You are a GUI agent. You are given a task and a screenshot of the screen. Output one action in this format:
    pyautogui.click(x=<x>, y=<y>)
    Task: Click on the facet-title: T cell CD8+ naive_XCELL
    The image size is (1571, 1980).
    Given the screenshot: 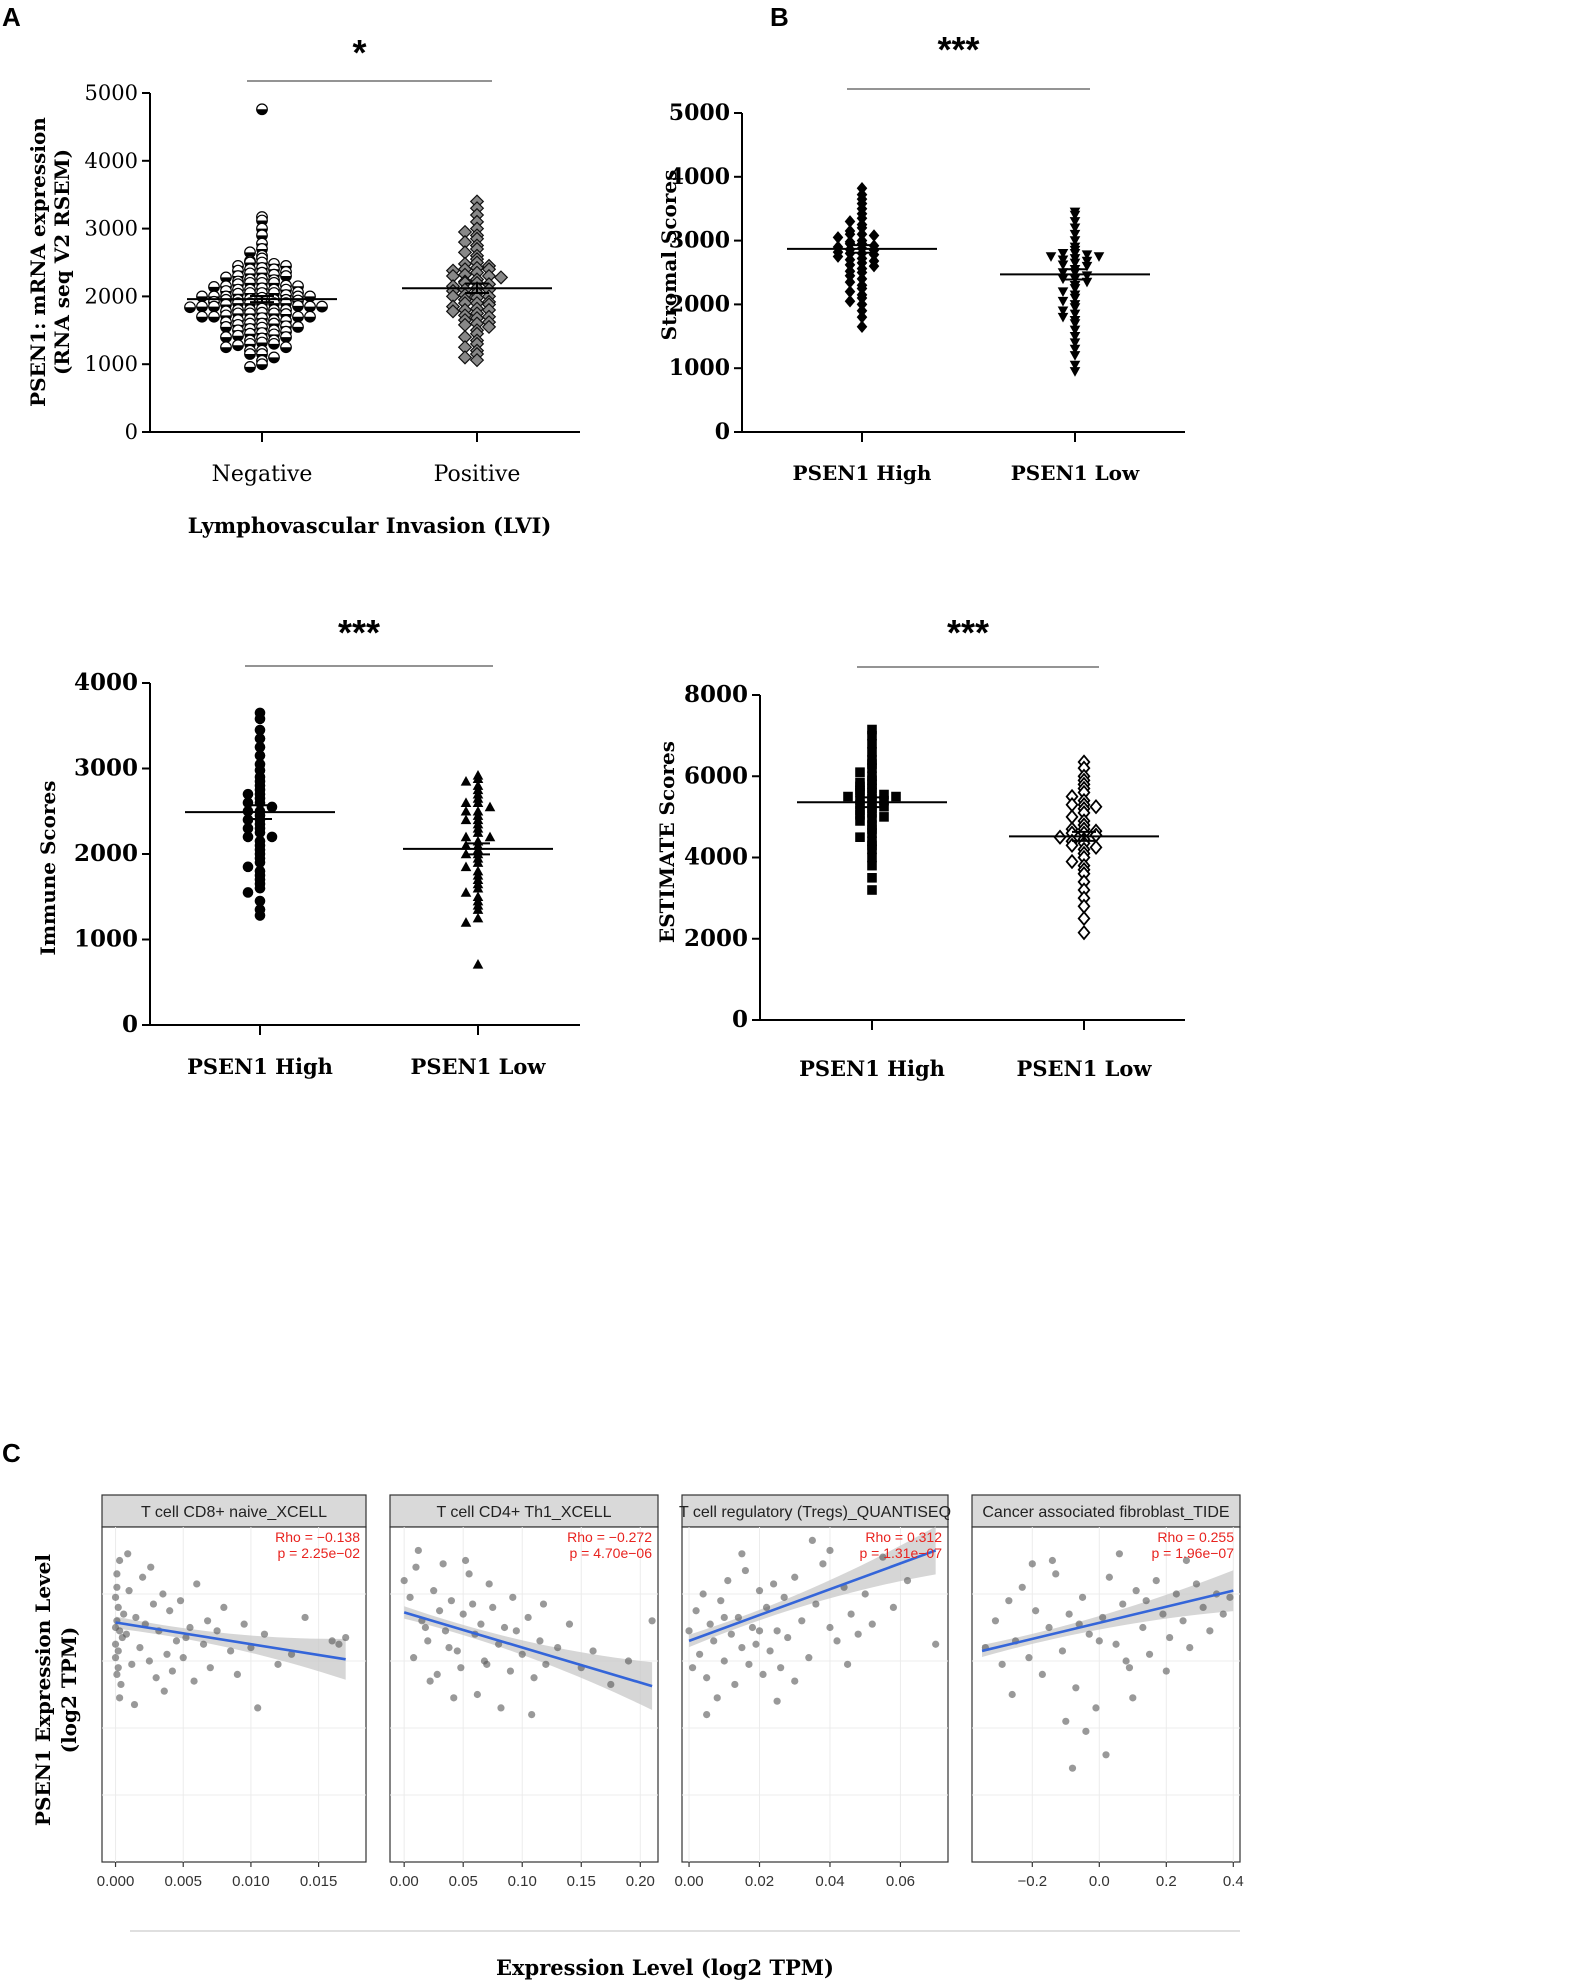 What is the action you would take?
    pyautogui.click(x=234, y=1512)
    